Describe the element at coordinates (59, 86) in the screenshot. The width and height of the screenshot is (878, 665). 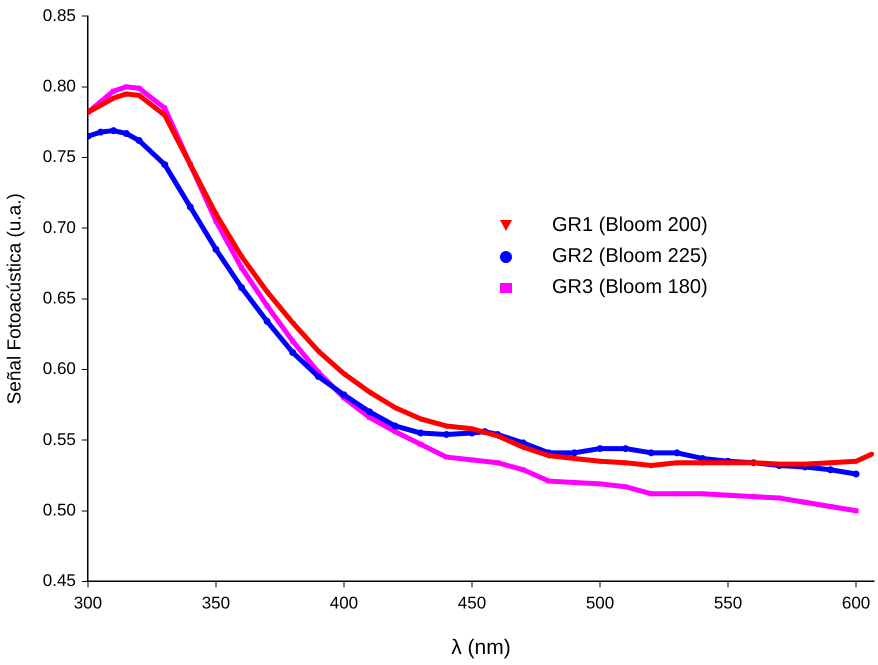
I see `y-tick-label: 0.80` at that location.